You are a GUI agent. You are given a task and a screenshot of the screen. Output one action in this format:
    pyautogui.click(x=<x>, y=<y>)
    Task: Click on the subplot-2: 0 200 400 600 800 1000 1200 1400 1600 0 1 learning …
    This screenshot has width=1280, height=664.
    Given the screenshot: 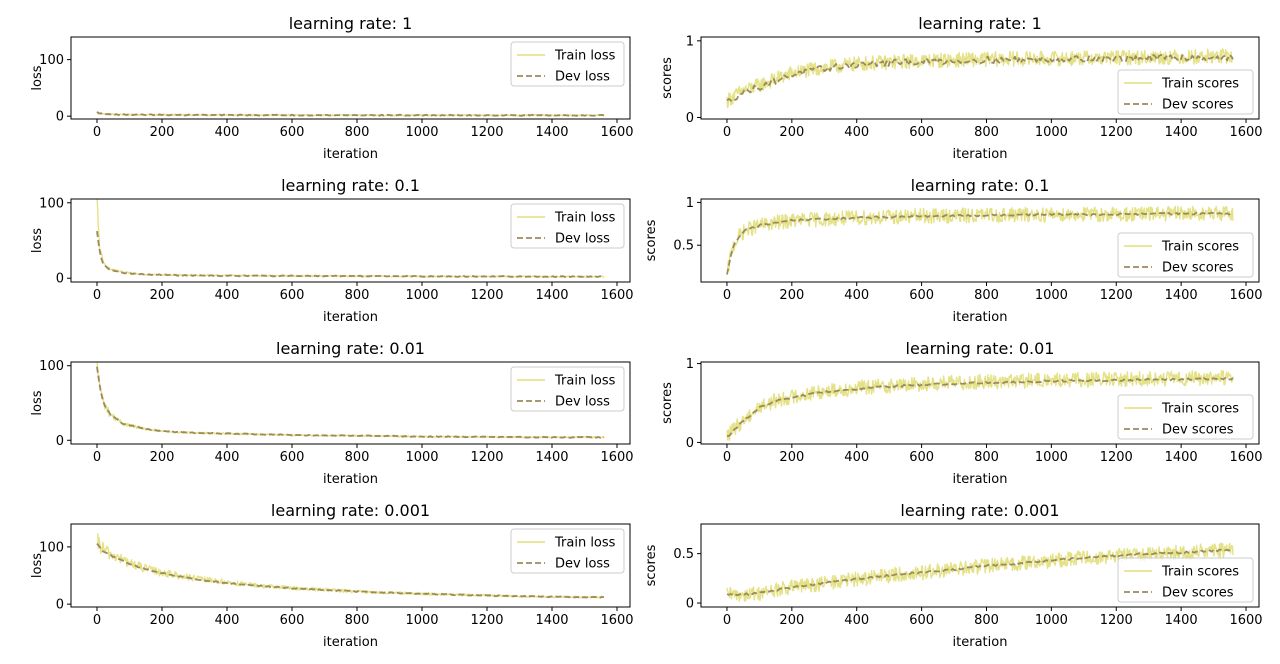 What is the action you would take?
    pyautogui.click(x=961, y=88)
    